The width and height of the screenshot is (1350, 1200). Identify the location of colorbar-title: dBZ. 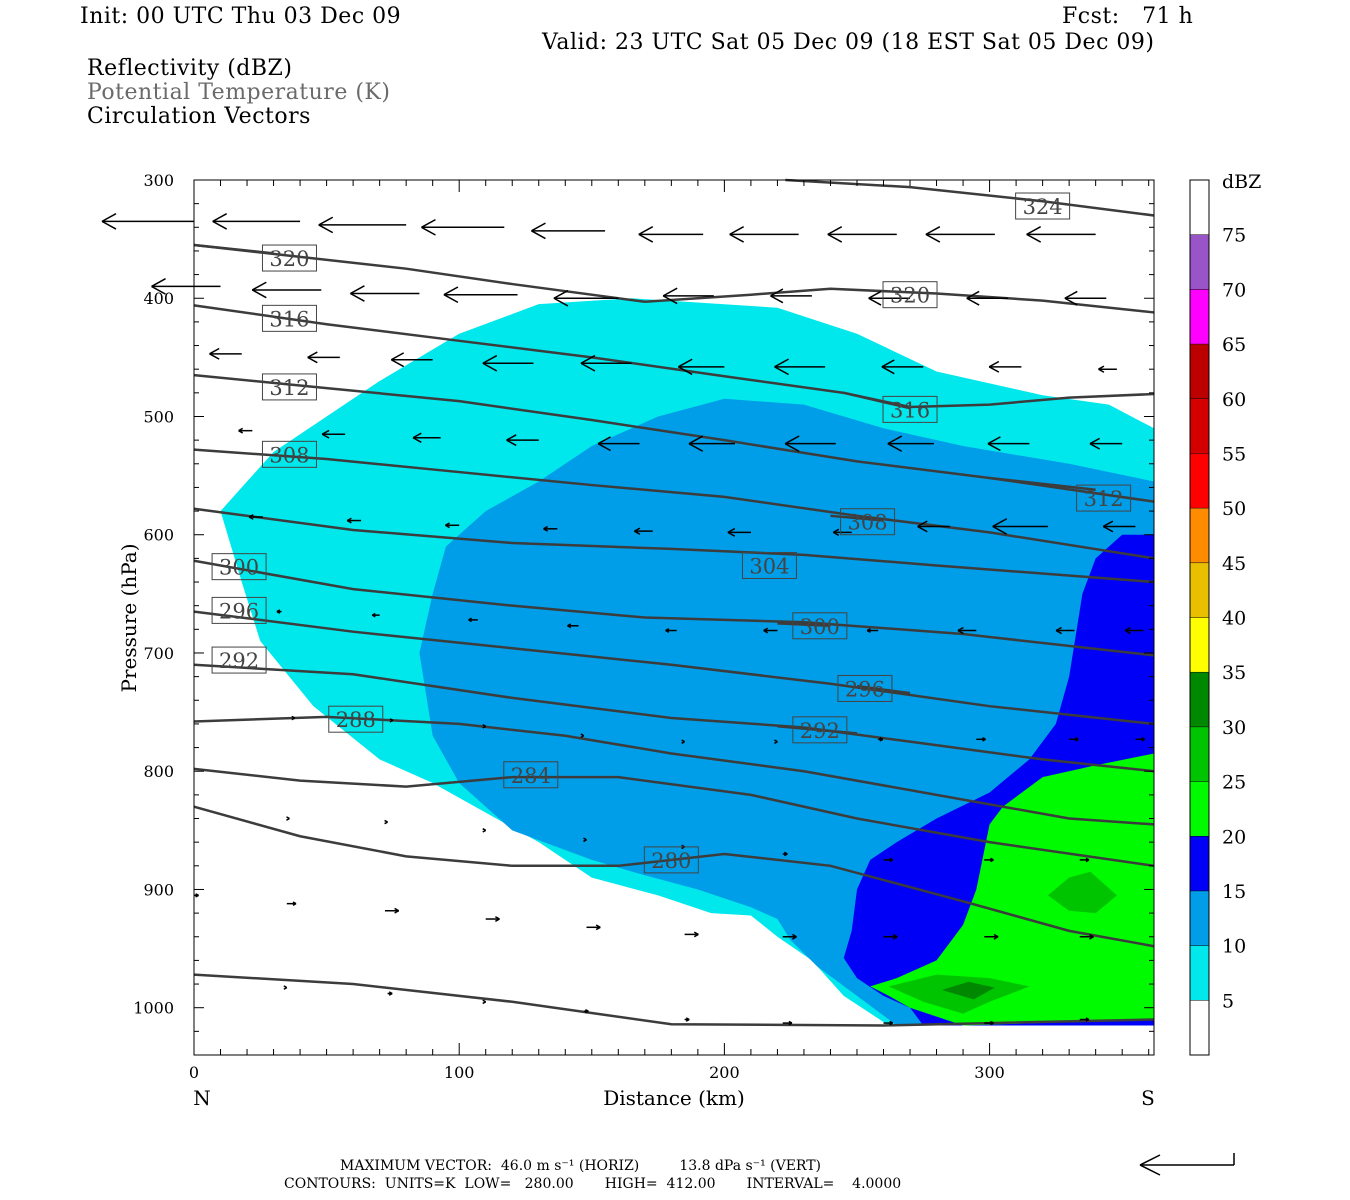
(1241, 182).